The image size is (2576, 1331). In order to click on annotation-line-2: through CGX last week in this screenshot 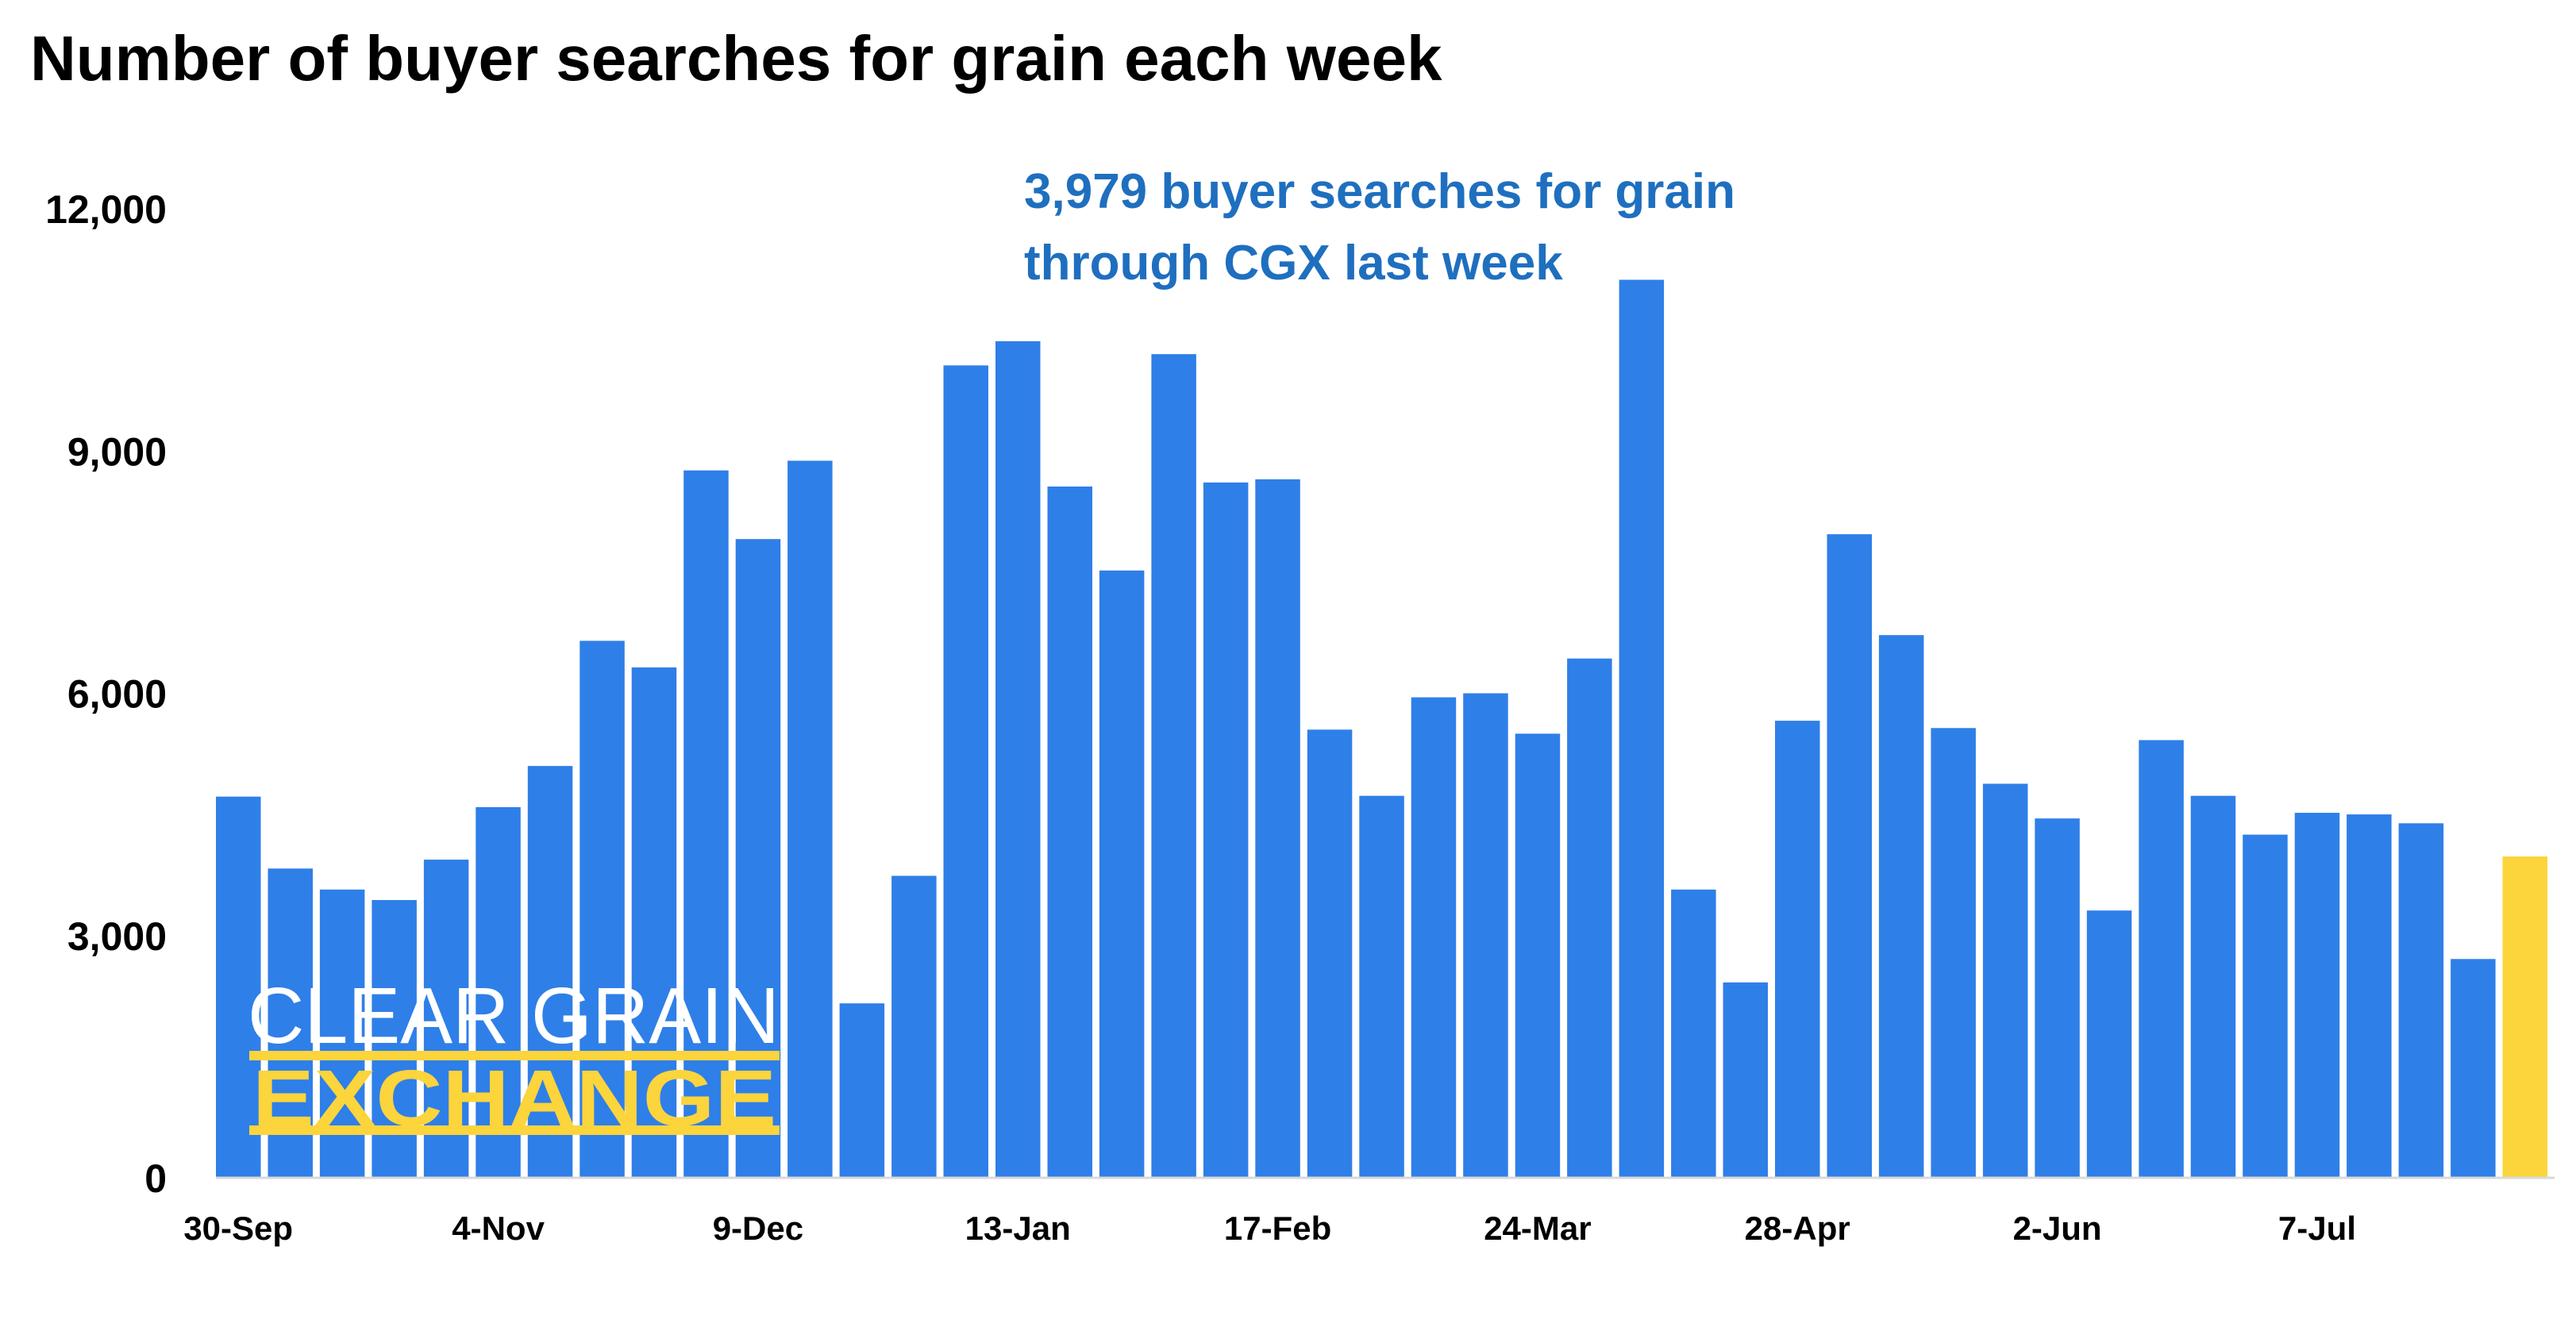, I will do `click(1293, 263)`.